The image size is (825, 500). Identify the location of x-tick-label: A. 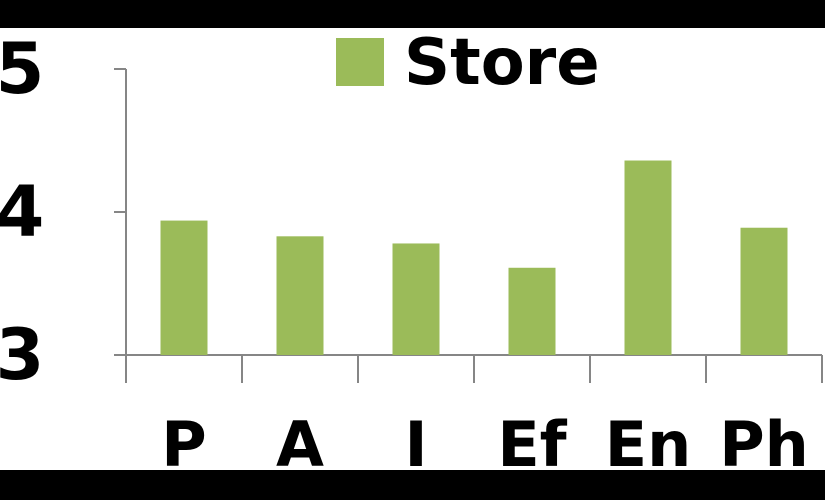
(300, 444).